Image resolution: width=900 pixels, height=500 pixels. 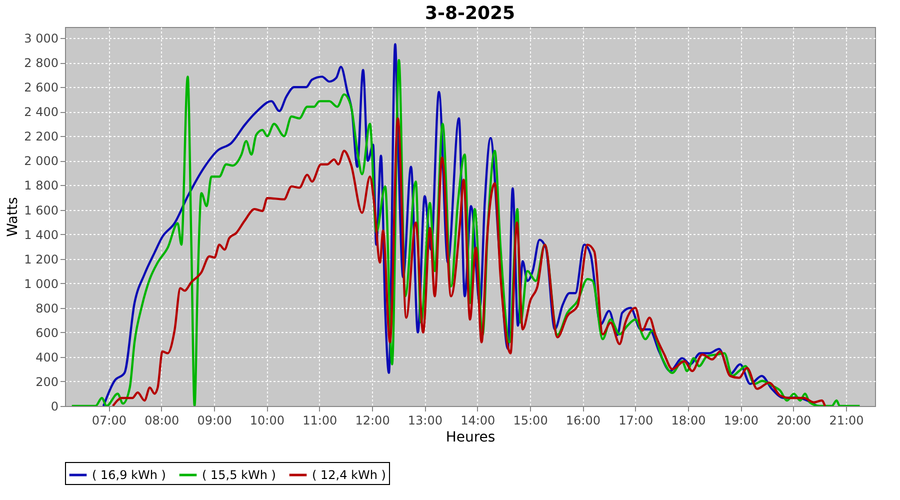 What do you see at coordinates (846, 421) in the screenshot?
I see `x-tick-label: 21:00` at bounding box center [846, 421].